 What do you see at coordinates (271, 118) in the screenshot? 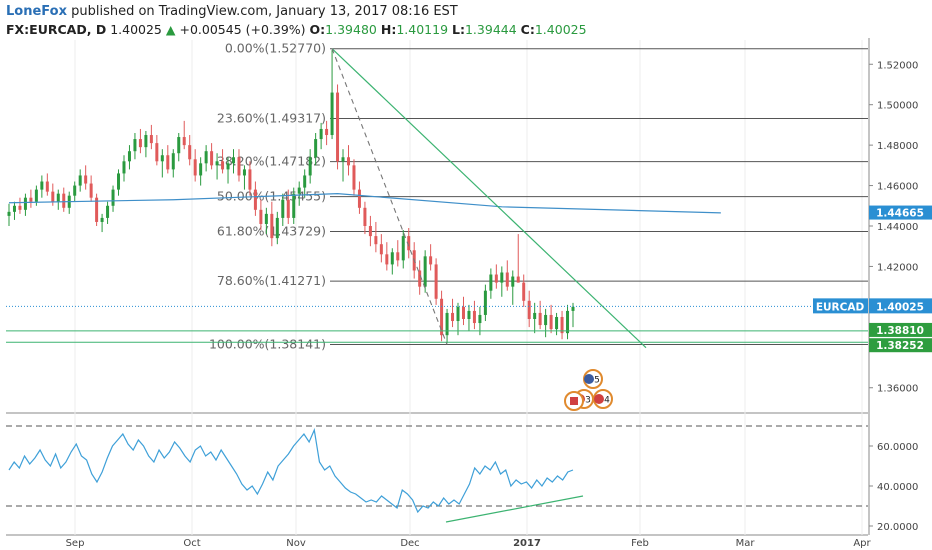
I see `fib-level-label: 23.60%(1.49317)` at bounding box center [271, 118].